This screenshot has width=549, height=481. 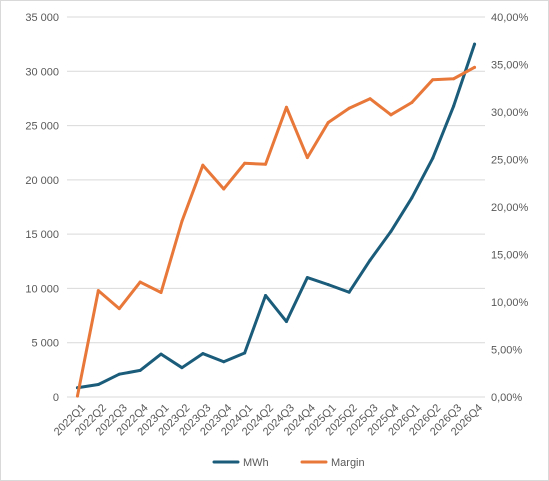 I want to click on left-axis-tick-label: 10 000, so click(x=42, y=289).